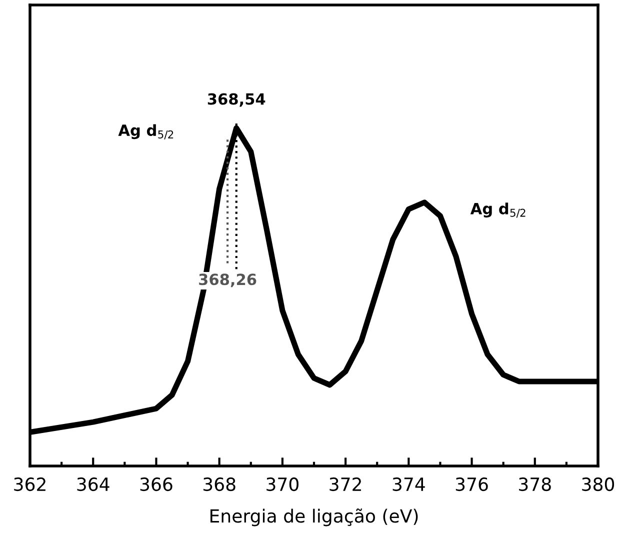 This screenshot has height=553, width=619. I want to click on x-tick-label: 362, so click(30, 484).